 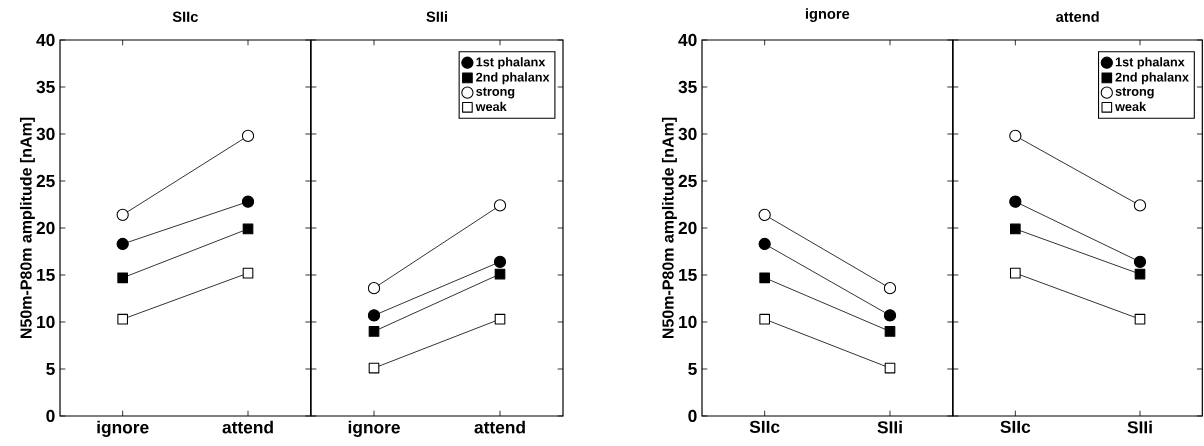 What do you see at coordinates (827, 15) in the screenshot?
I see `chart-title: ignore` at bounding box center [827, 15].